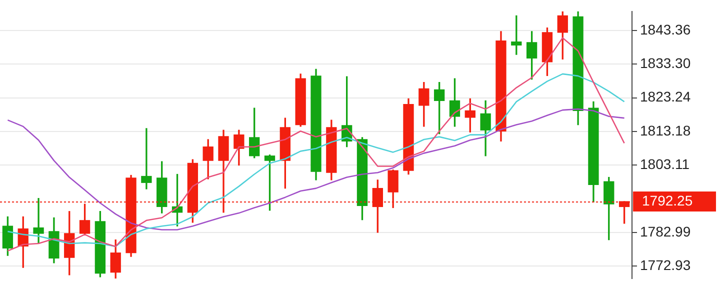 The width and height of the screenshot is (717, 290). What do you see at coordinates (665, 231) in the screenshot?
I see `y-tick-label: 1782.99` at bounding box center [665, 231].